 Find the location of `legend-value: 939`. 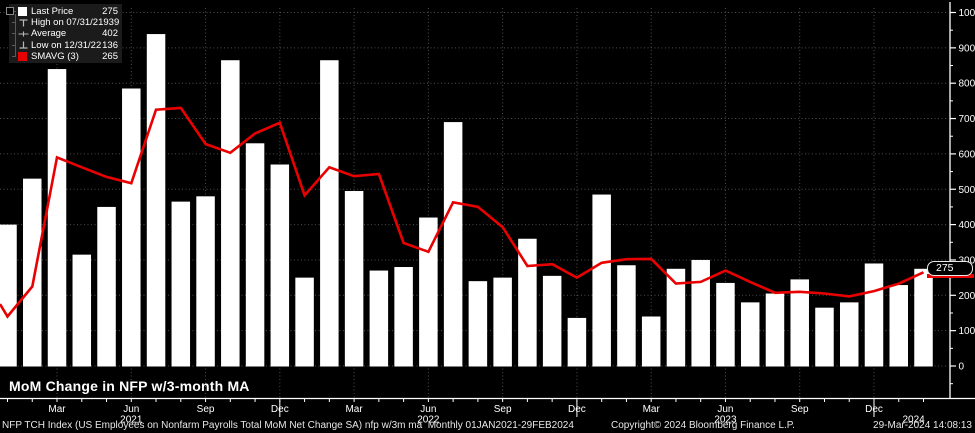

legend-value: 939 is located at coordinates (111, 23).